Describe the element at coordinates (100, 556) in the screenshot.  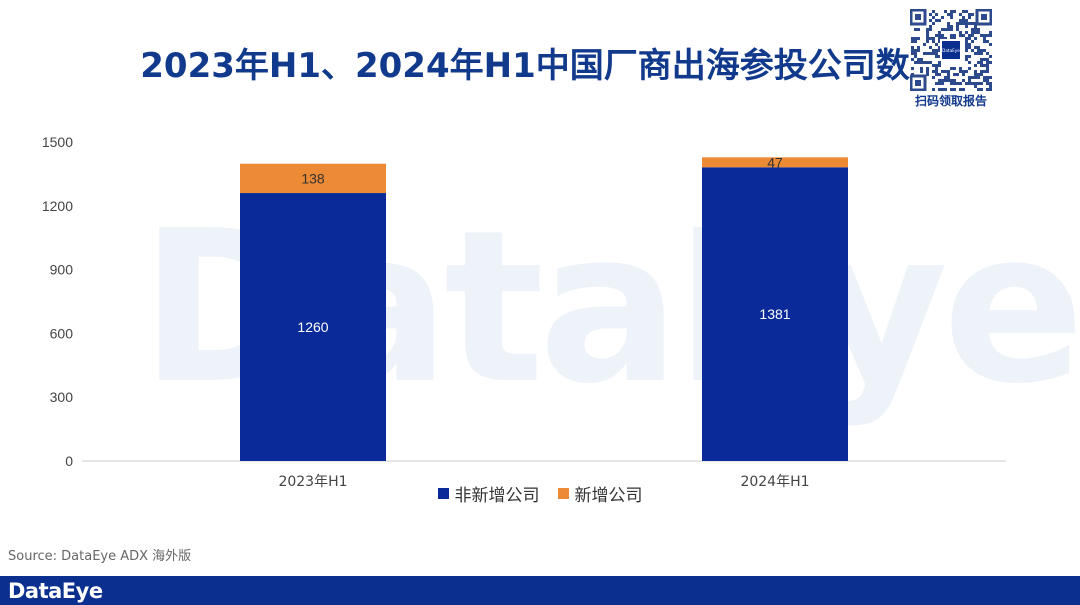
I see `source-note: Source: DataEye ADX 海外版` at that location.